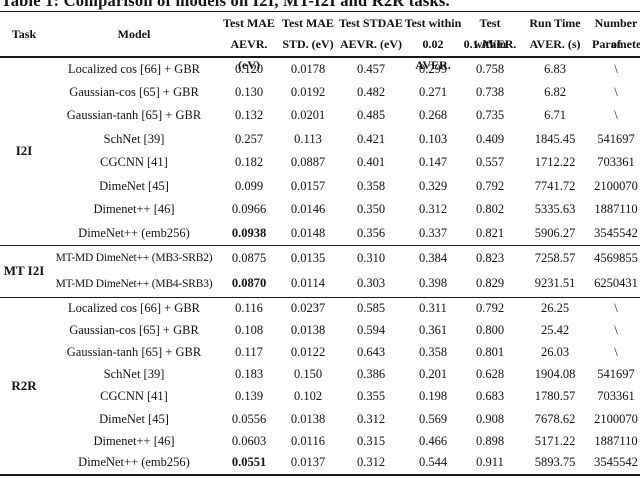 The width and height of the screenshot is (640, 484). Describe the element at coordinates (371, 33) in the screenshot. I see `col-header-test-stdae-aevr: Test STDAE AEVR. (eV)` at that location.